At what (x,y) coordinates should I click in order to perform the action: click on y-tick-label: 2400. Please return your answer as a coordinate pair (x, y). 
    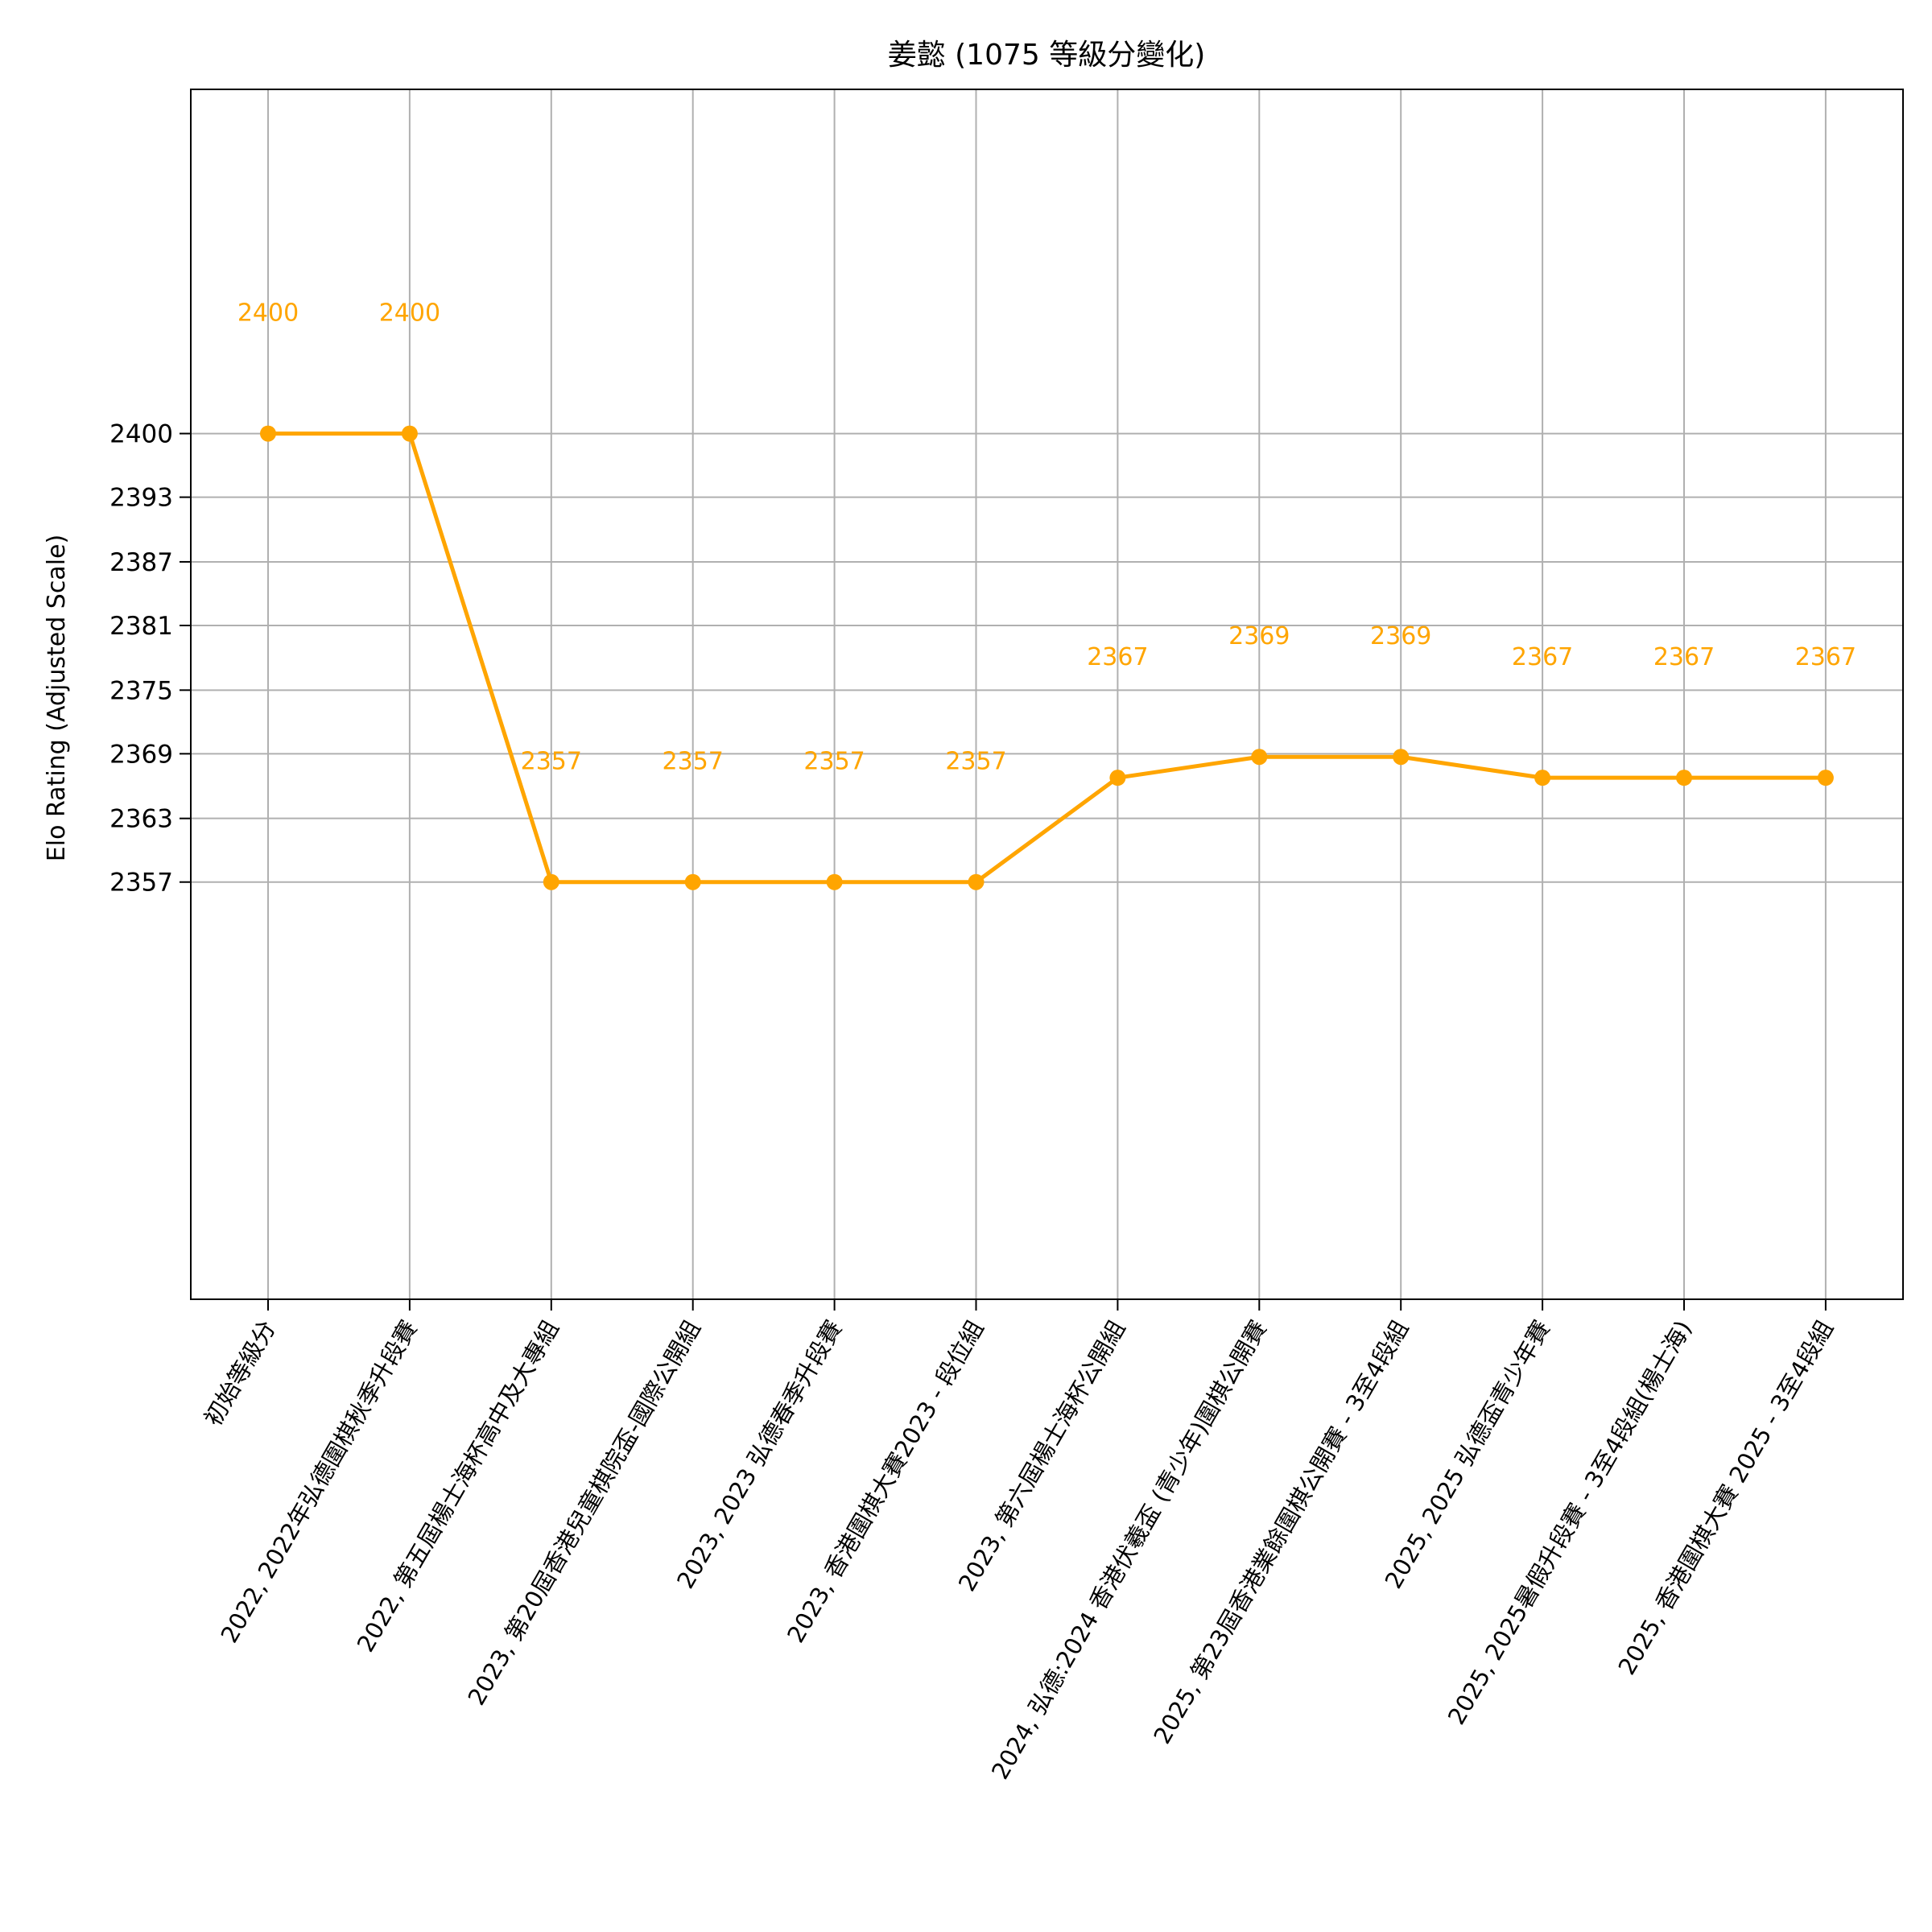
    Looking at the image, I should click on (141, 434).